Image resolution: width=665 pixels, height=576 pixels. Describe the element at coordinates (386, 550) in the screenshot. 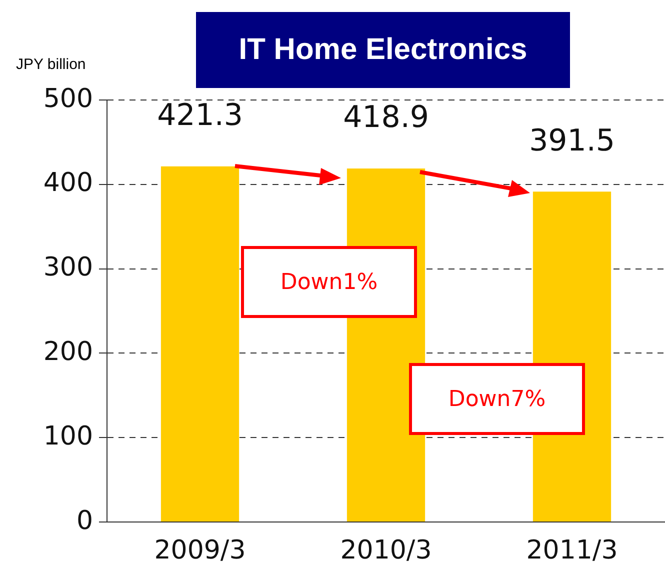

I see `x-tick-label: 2010/3` at that location.